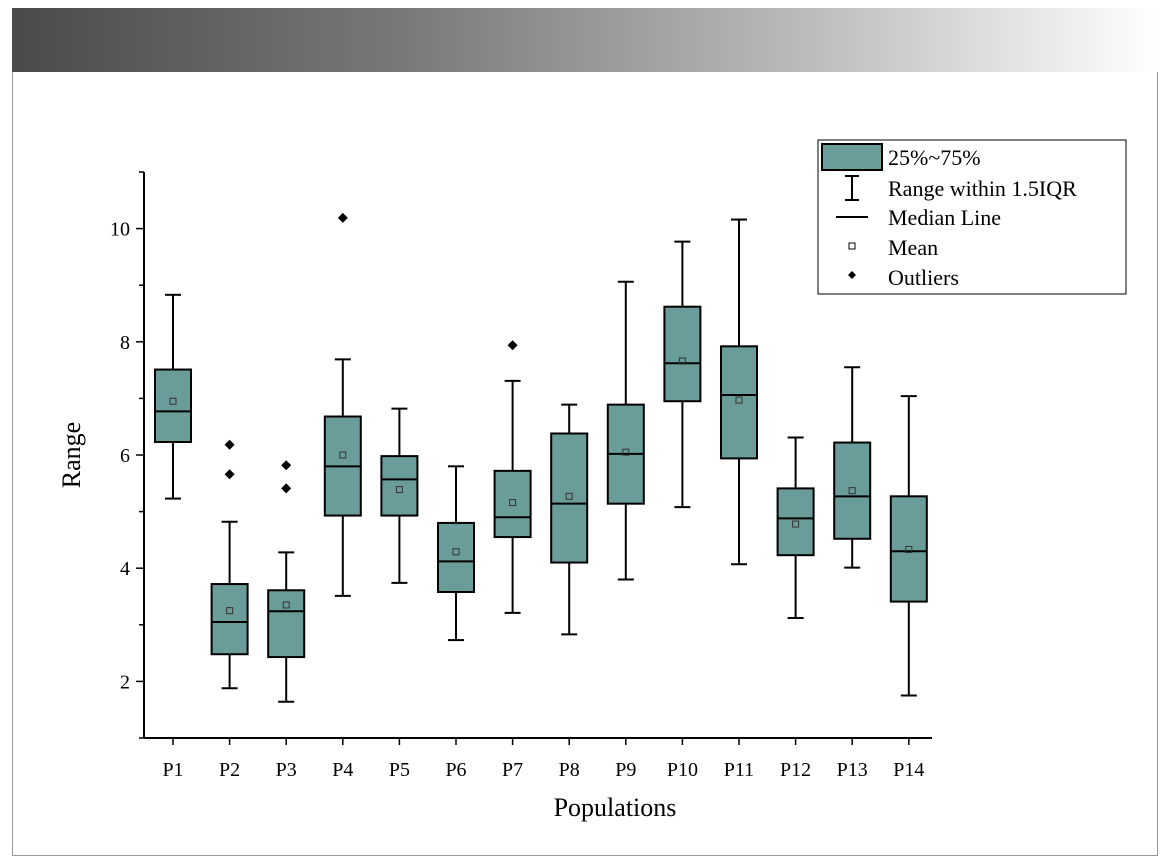 The height and width of the screenshot is (866, 1170). I want to click on box-P13, so click(852, 467).